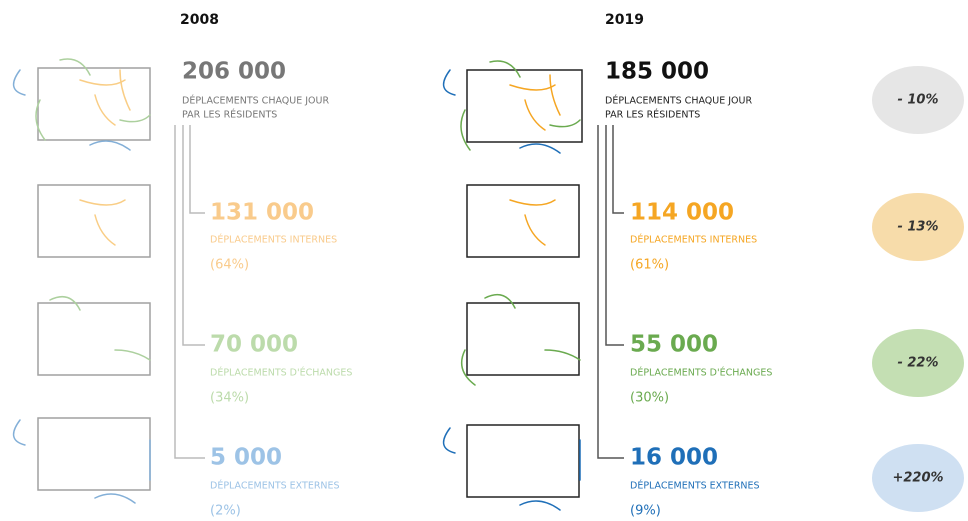 Image resolution: width=968 pixels, height=521 pixels. I want to click on item-value: 16 000, so click(674, 458).